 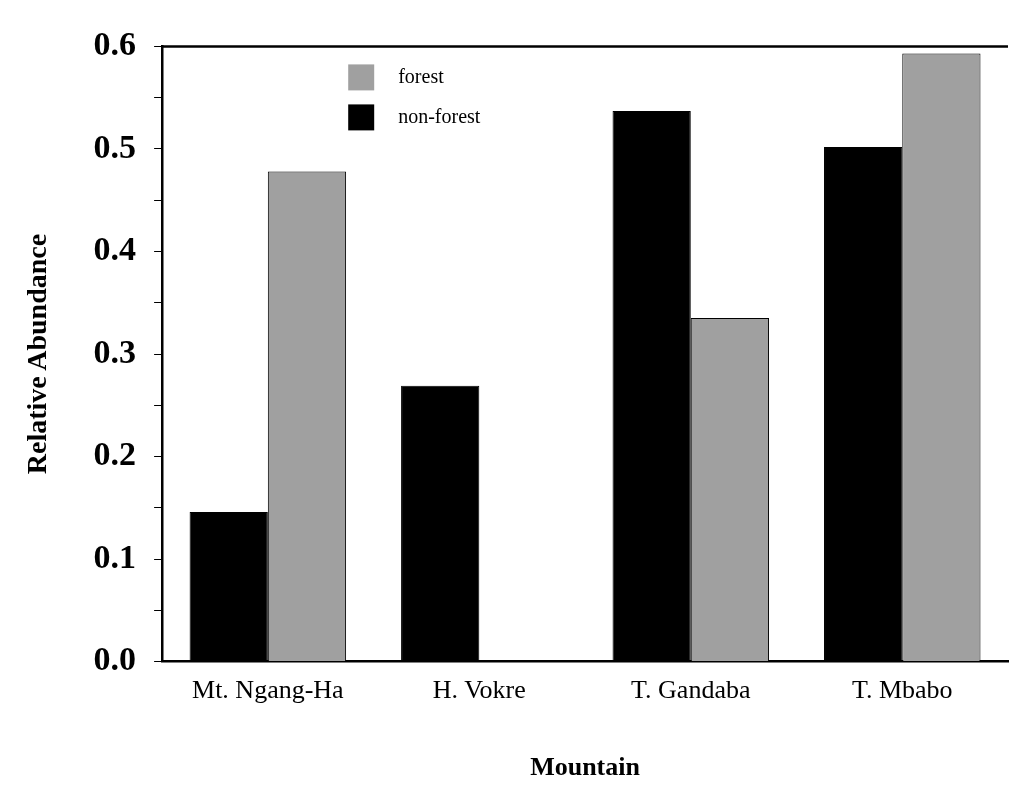 I want to click on legend-label: non-forest, so click(x=439, y=115).